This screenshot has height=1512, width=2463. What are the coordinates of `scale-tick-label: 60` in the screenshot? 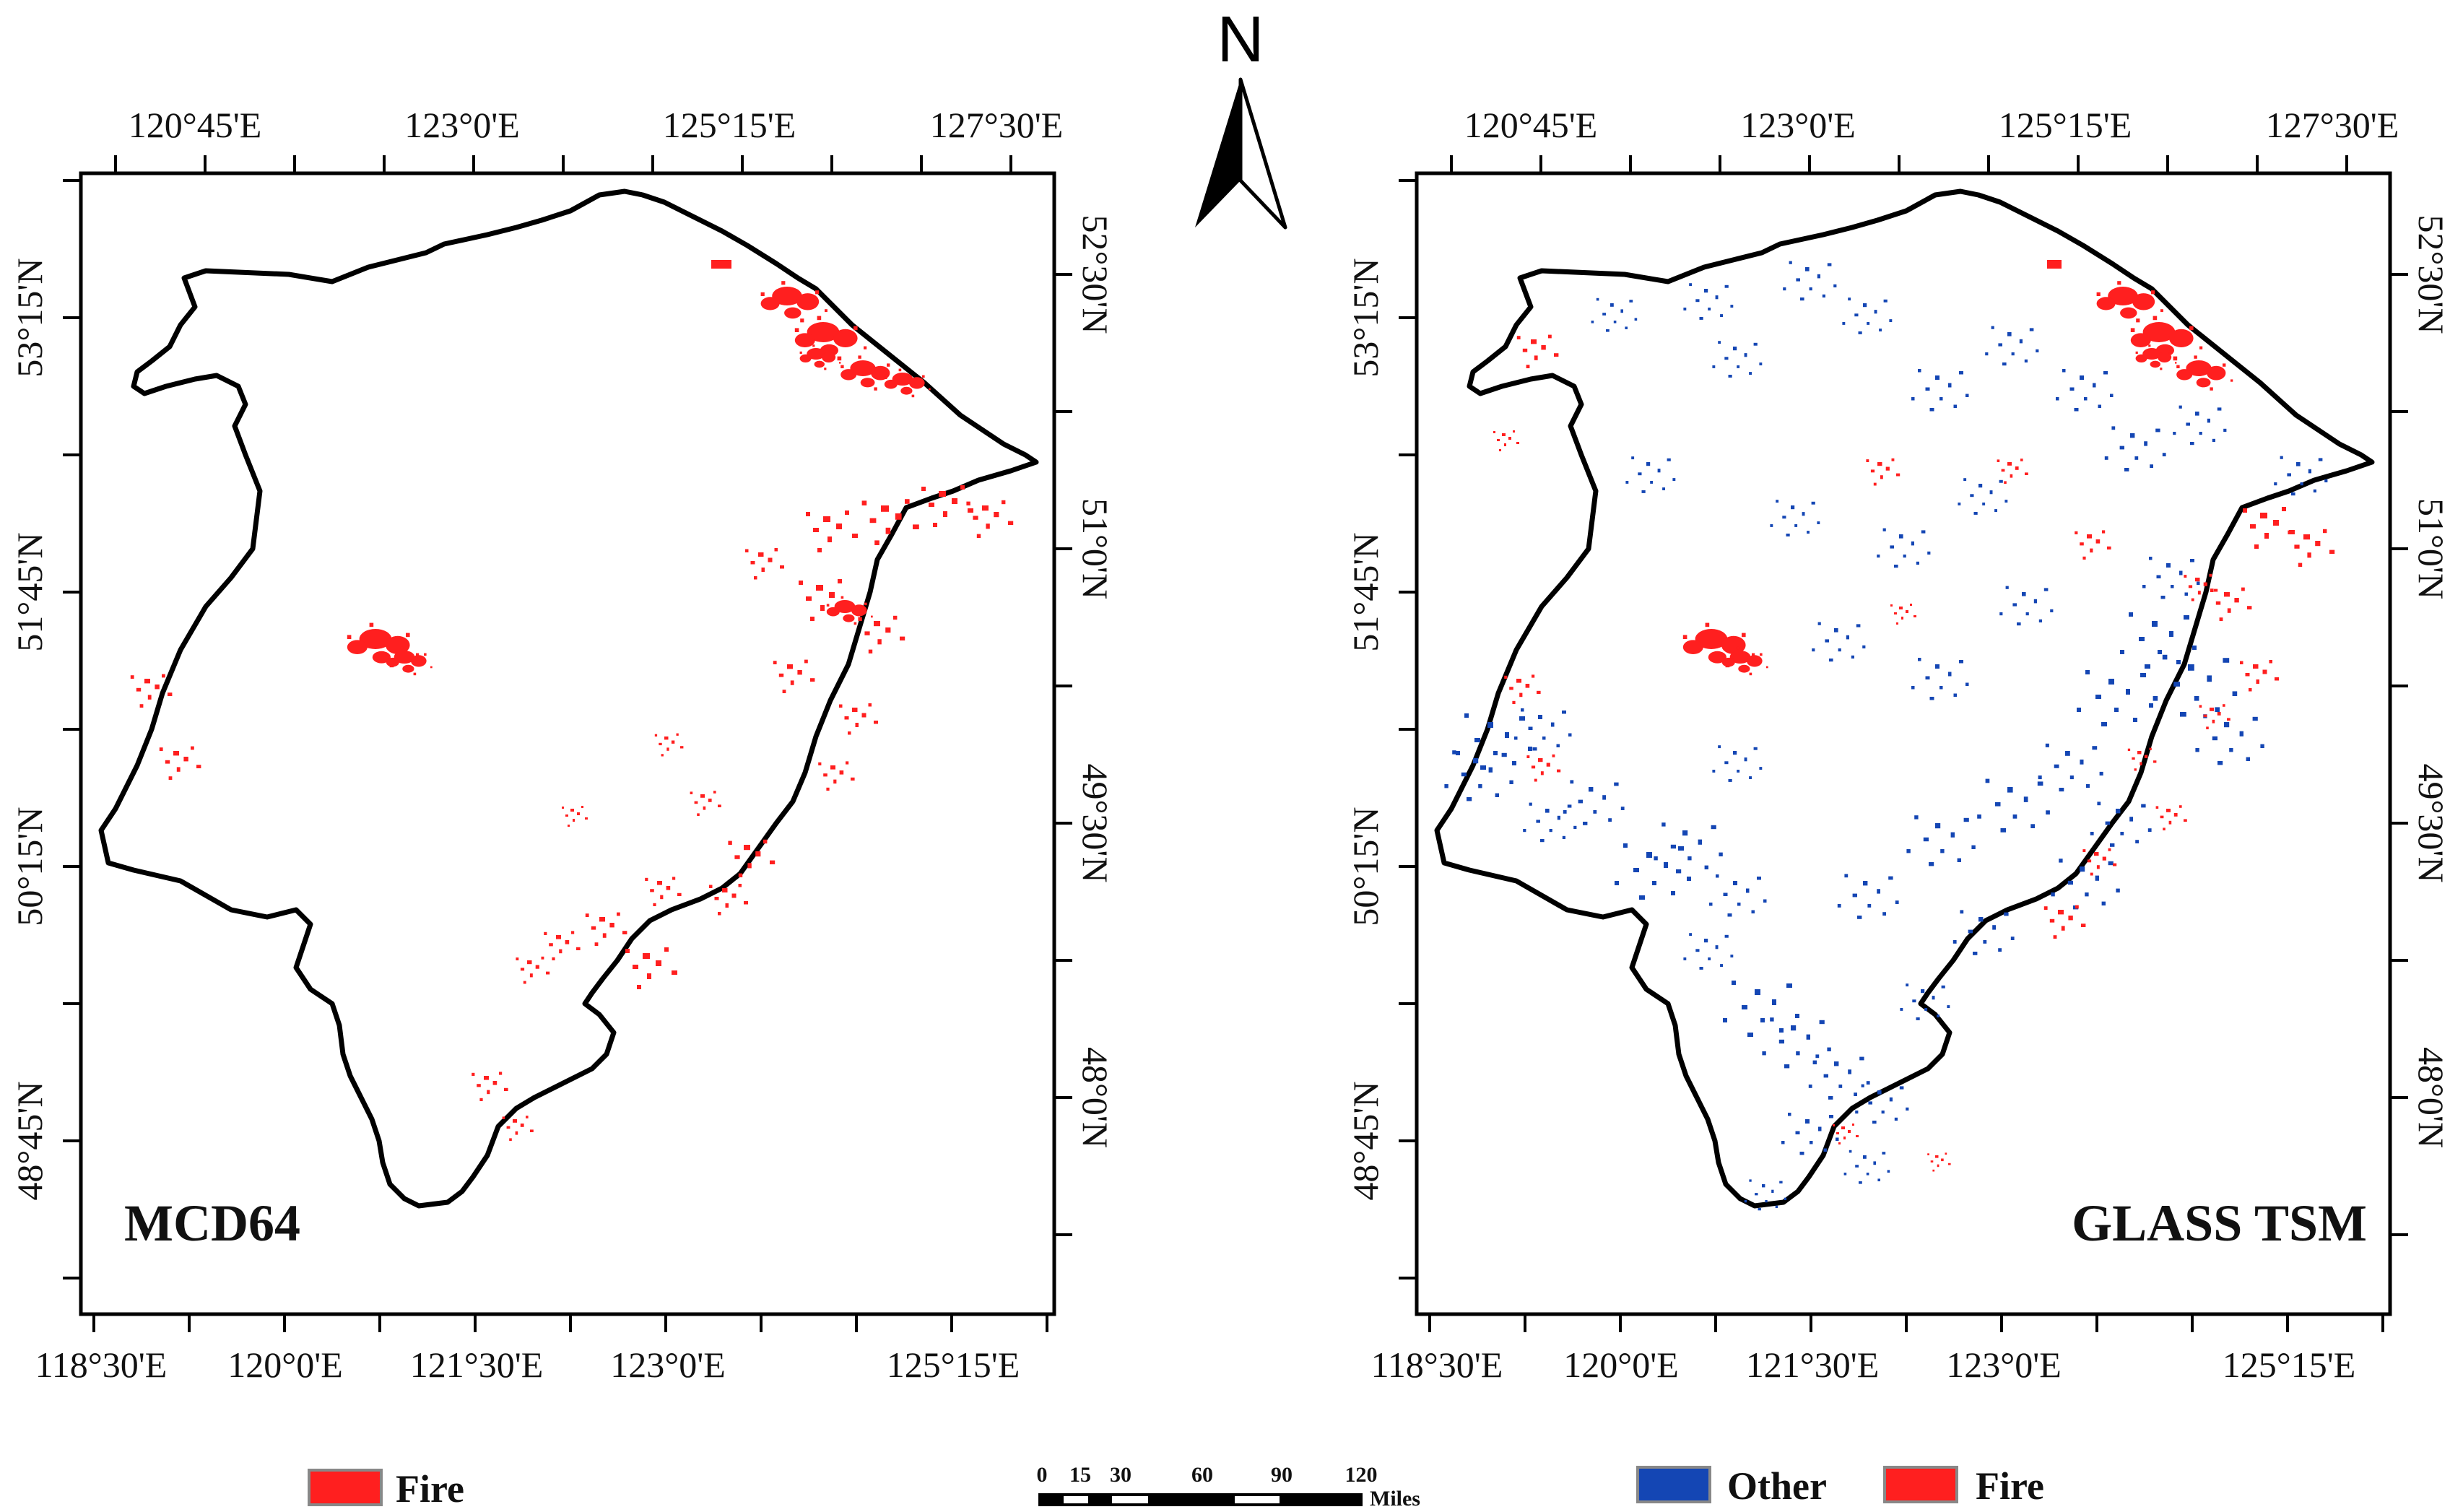 It's located at (1202, 1475).